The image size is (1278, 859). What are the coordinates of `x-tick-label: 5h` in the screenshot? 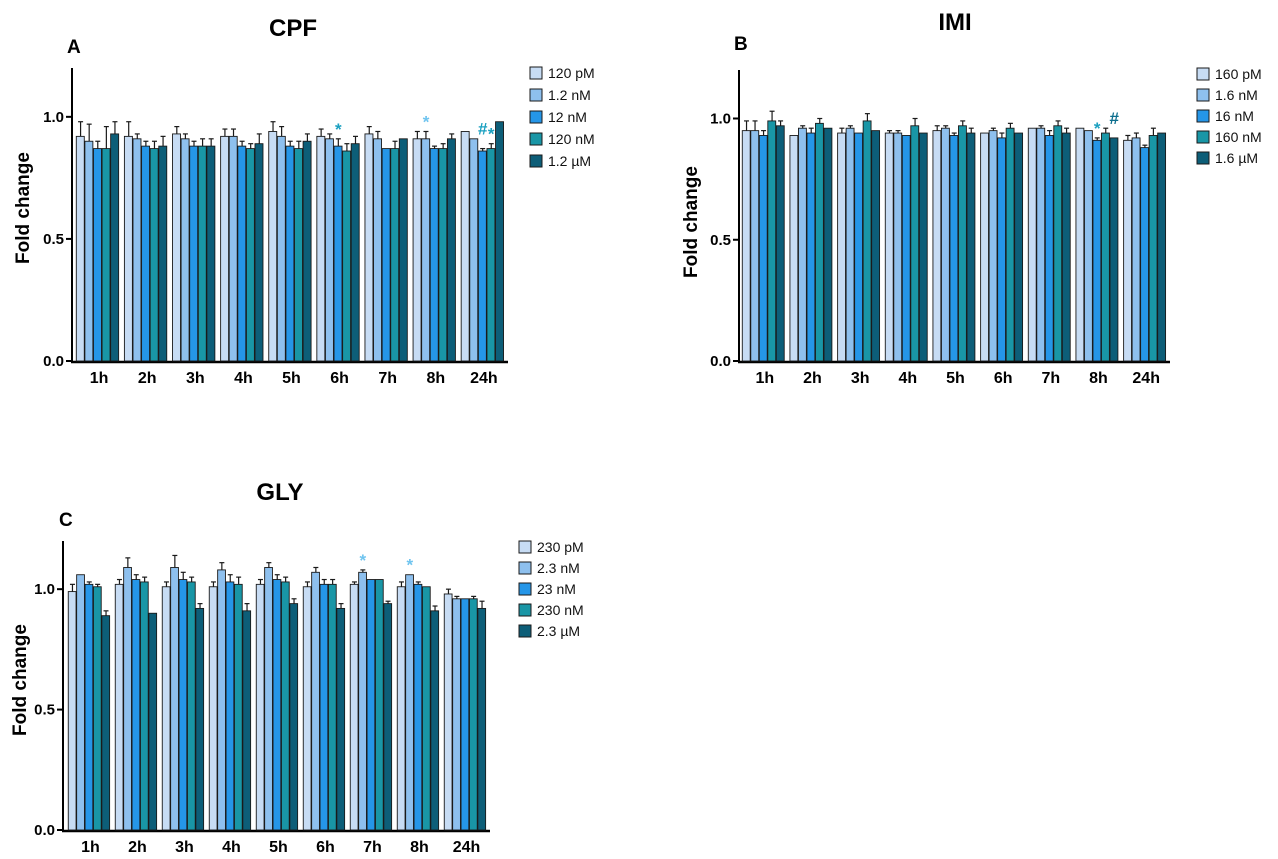 It's located at (278, 847).